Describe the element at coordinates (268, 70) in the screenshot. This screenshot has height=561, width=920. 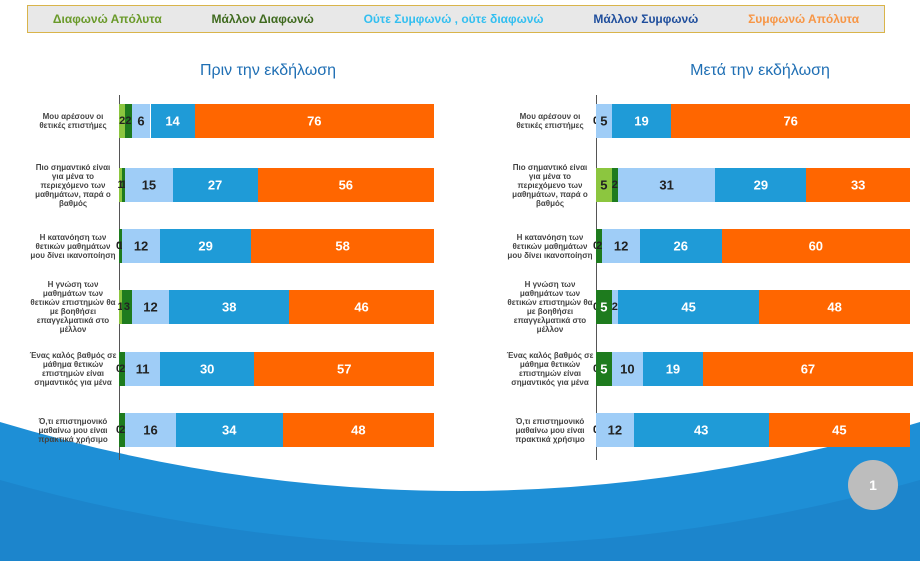
I see `chart-title: Πριν την εκδήλωση` at that location.